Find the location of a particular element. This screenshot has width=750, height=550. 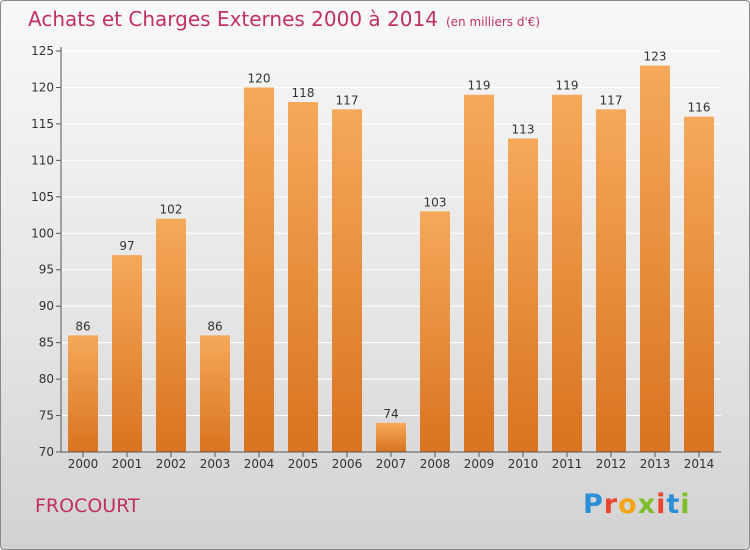

x-tick-label: 2008 is located at coordinates (435, 464).